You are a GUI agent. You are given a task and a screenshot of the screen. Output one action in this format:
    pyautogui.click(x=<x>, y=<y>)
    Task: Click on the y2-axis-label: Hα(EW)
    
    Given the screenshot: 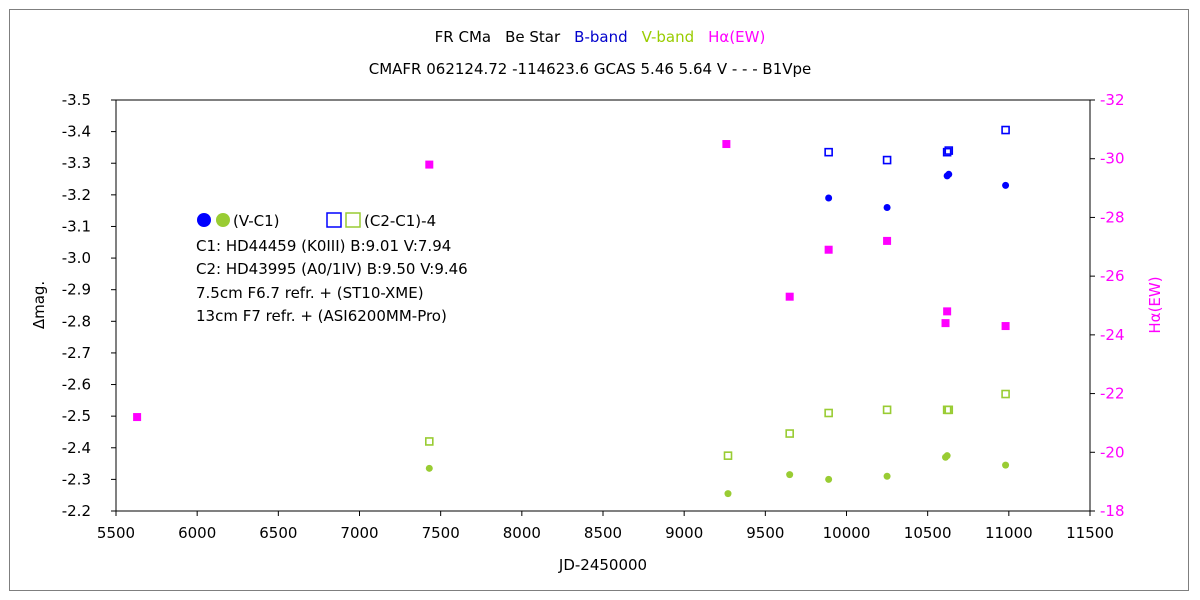 What is the action you would take?
    pyautogui.click(x=1155, y=304)
    